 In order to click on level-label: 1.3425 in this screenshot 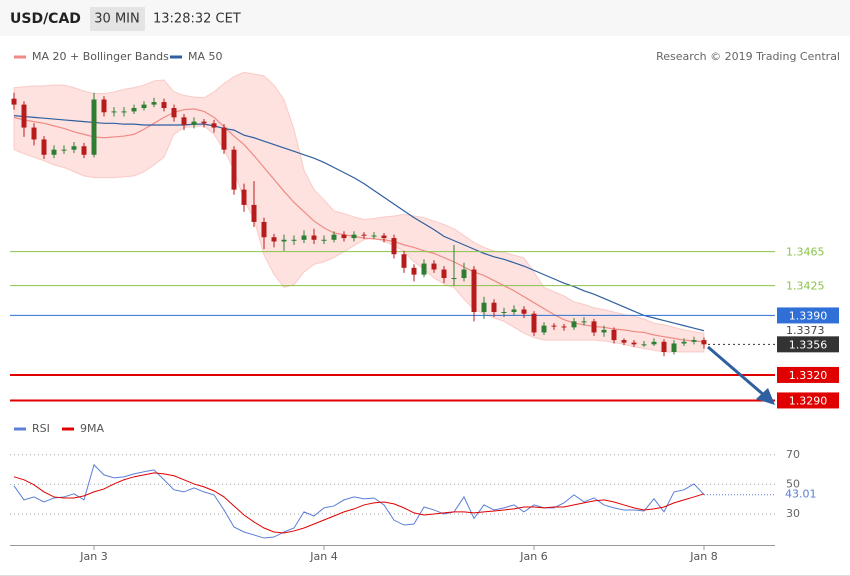, I will do `click(805, 286)`.